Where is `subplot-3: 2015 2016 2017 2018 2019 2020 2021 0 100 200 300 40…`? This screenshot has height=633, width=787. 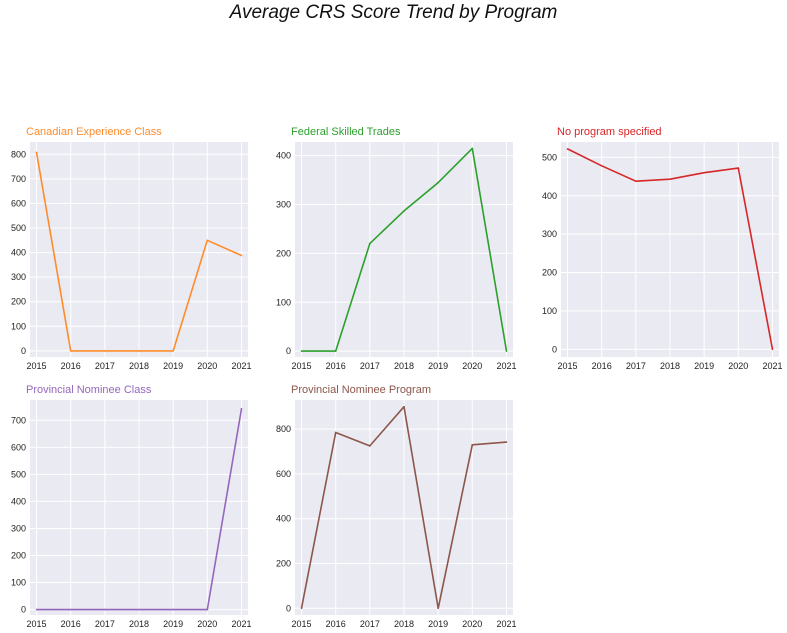
subplot-3: 2015 2016 2017 2018 2019 2020 2021 0 100 200 300 40… is located at coordinates (662, 248).